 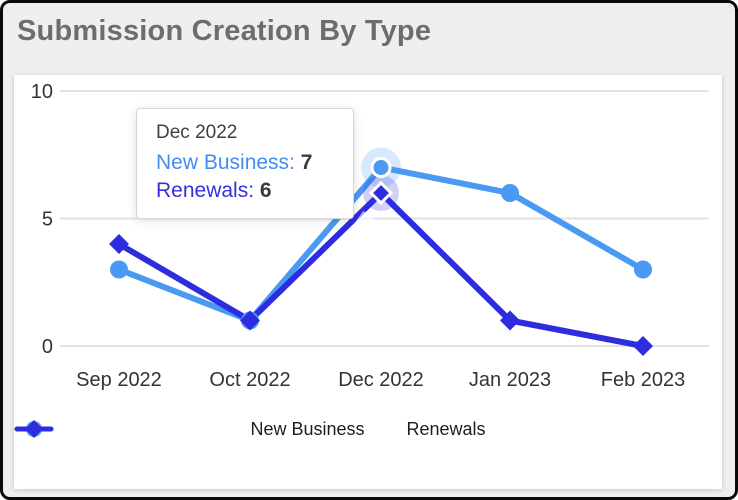 What do you see at coordinates (225, 162) in the screenshot?
I see `tooltip-label-new-business: New Business:` at bounding box center [225, 162].